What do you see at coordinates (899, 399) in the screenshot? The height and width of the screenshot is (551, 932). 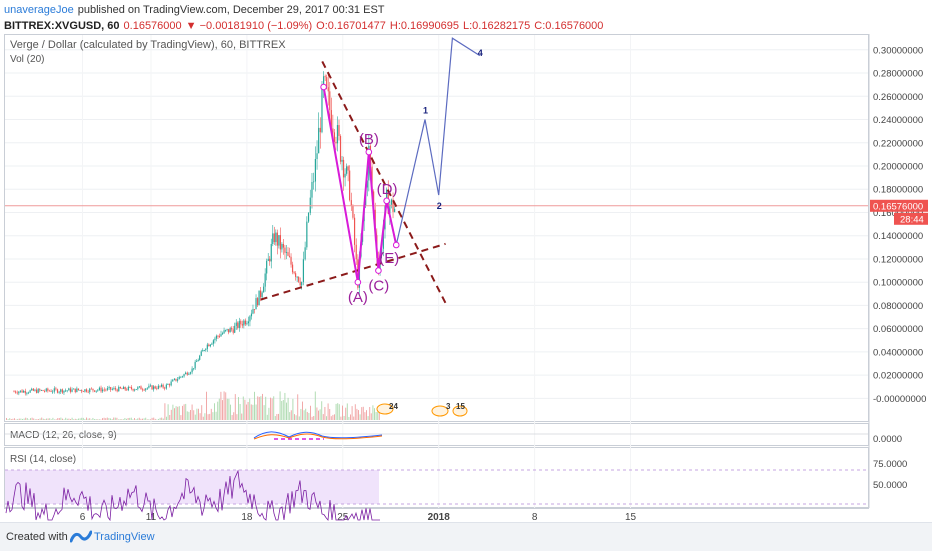 I see `price-tick-label: -0.00000000` at bounding box center [899, 399].